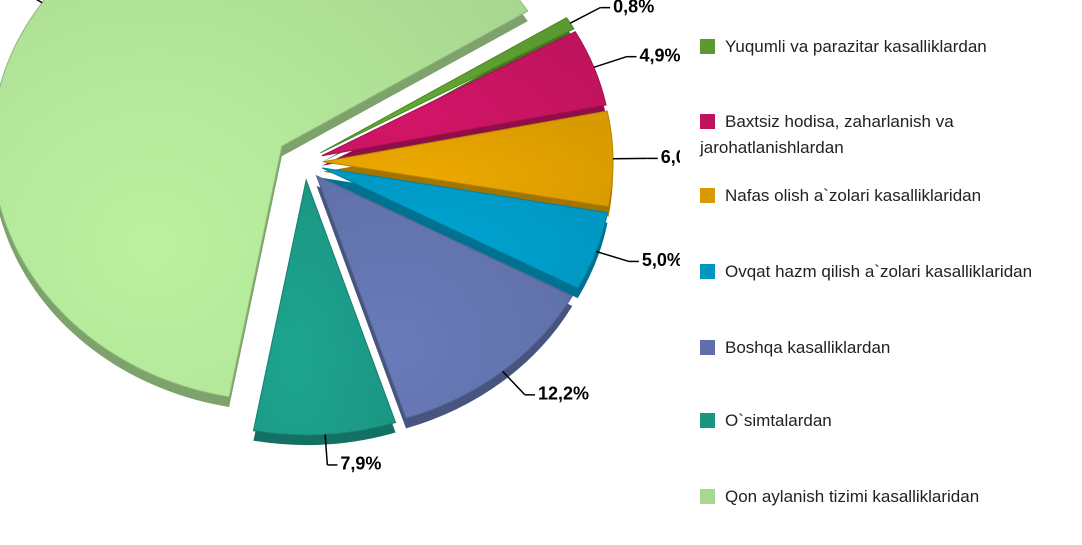 The height and width of the screenshot is (545, 1082). Describe the element at coordinates (856, 46) in the screenshot. I see `legend-label: Yuqumli va parazitar kasalliklardan` at that location.